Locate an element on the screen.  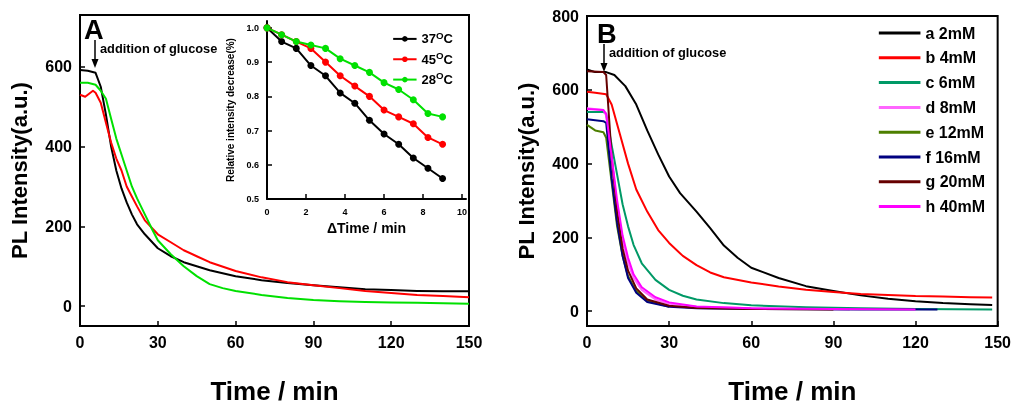
legend-label: d 8mM is located at coordinates (951, 107).